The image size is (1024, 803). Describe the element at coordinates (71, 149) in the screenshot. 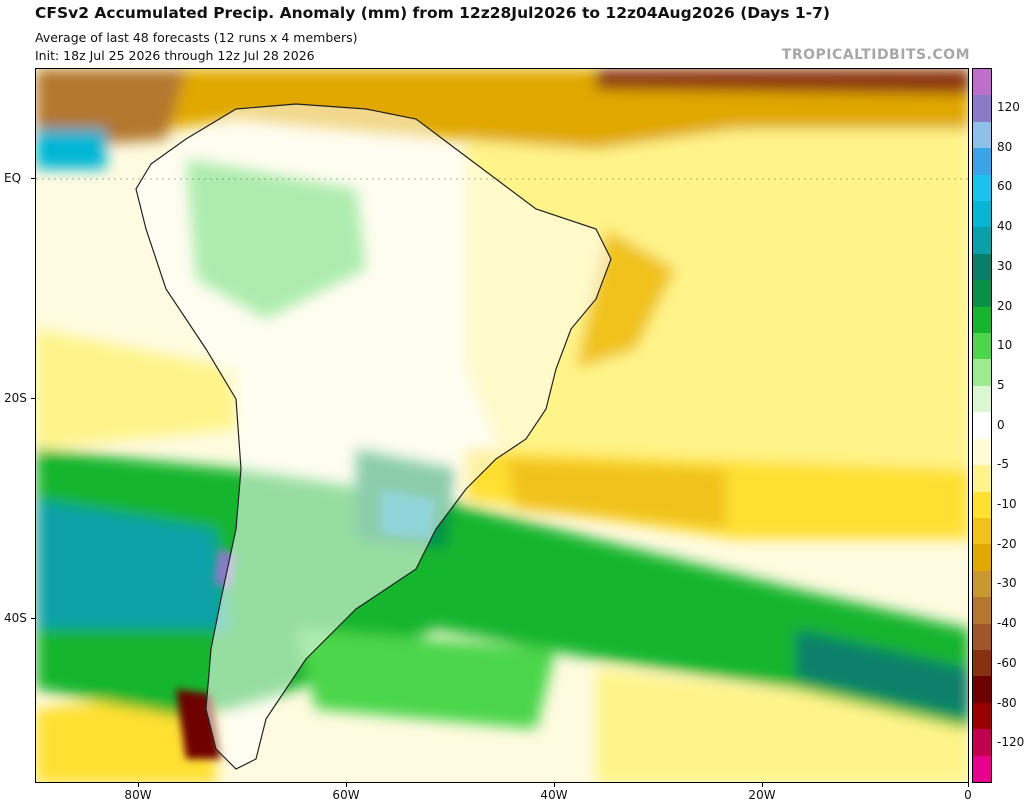

I see `anomaly-teal-pacific-north` at that location.